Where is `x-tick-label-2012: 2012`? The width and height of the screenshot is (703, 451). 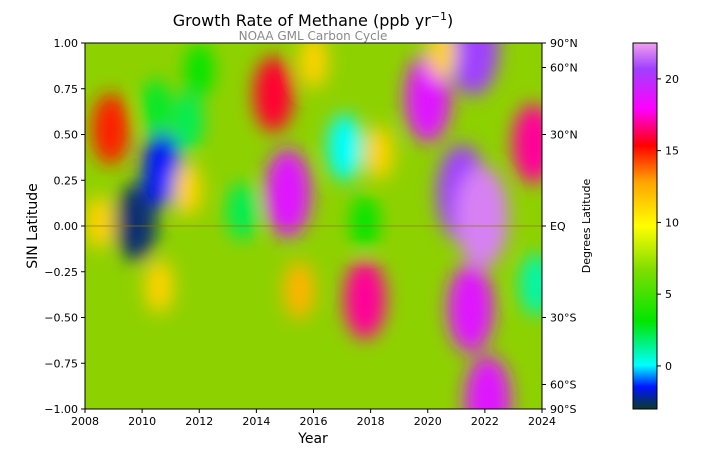
x-tick-label-2012: 2012 is located at coordinates (199, 421).